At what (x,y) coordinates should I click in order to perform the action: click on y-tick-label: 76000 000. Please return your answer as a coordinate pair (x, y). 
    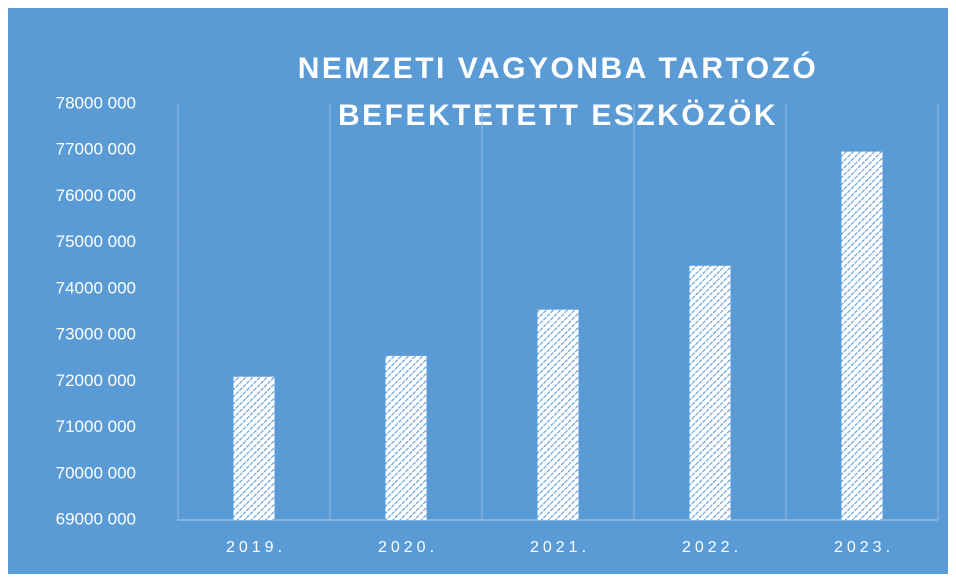
    Looking at the image, I should click on (96, 195).